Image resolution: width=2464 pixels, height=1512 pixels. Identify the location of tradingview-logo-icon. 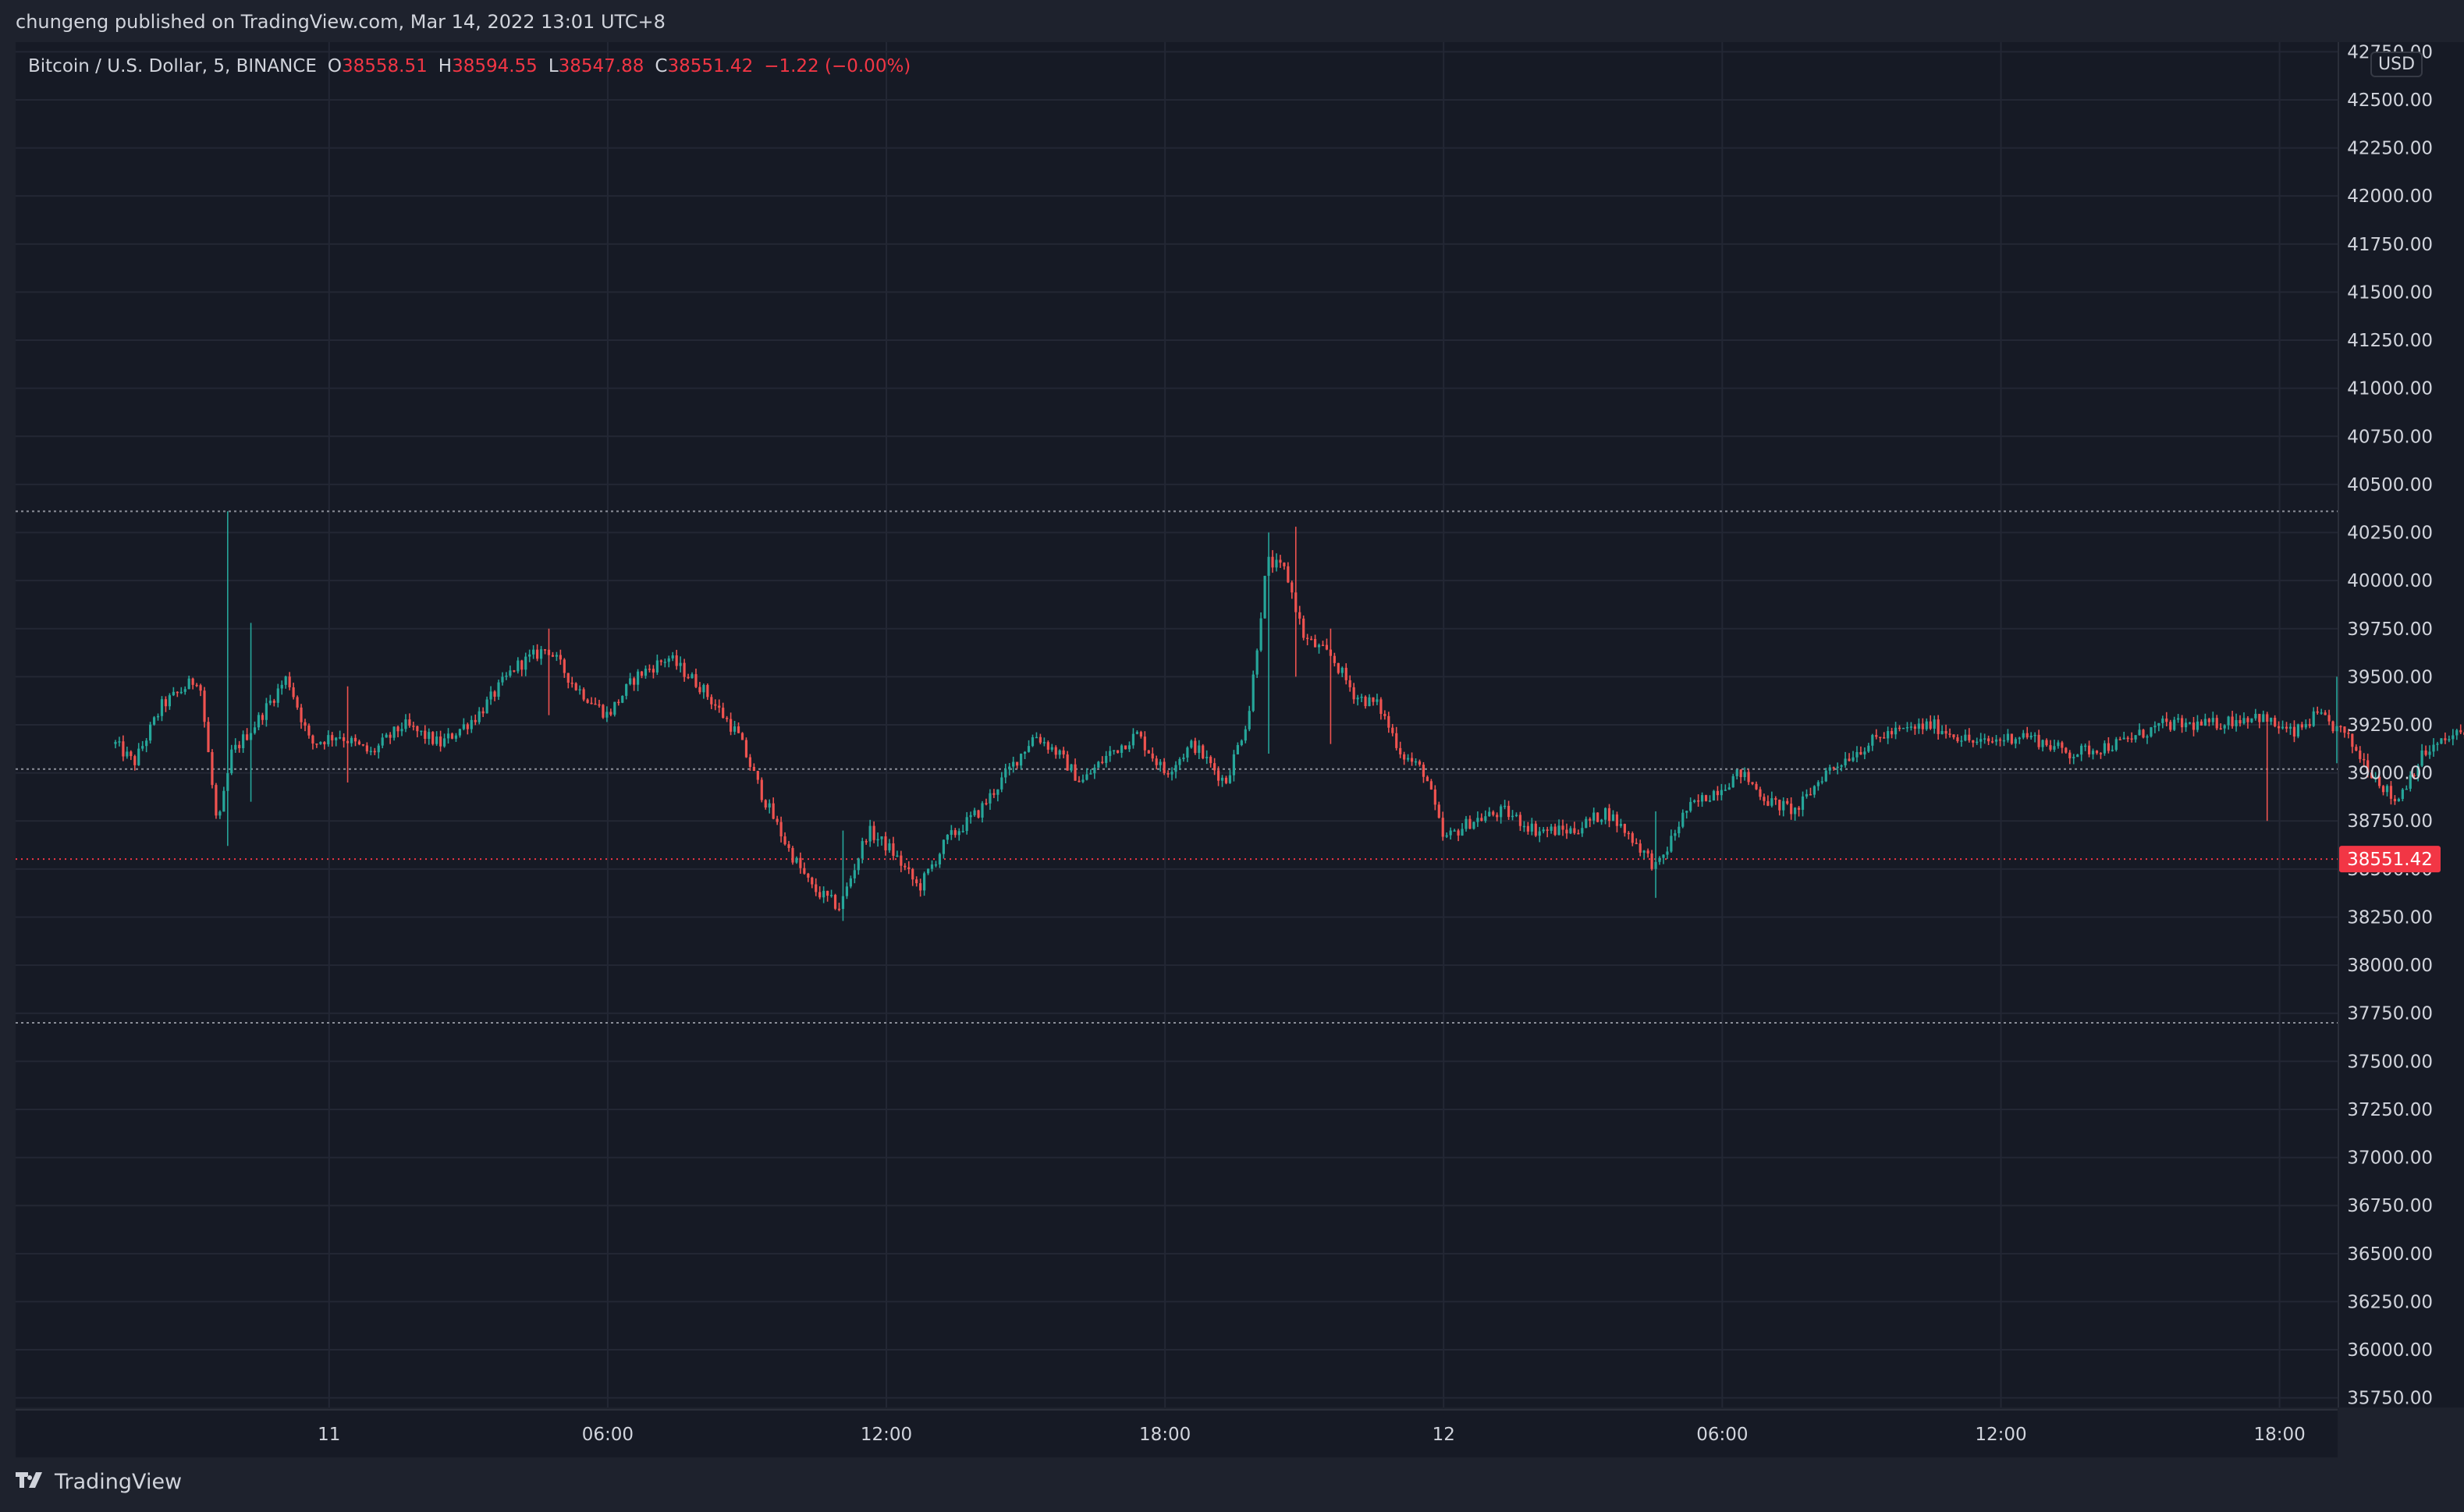
(33, 1483).